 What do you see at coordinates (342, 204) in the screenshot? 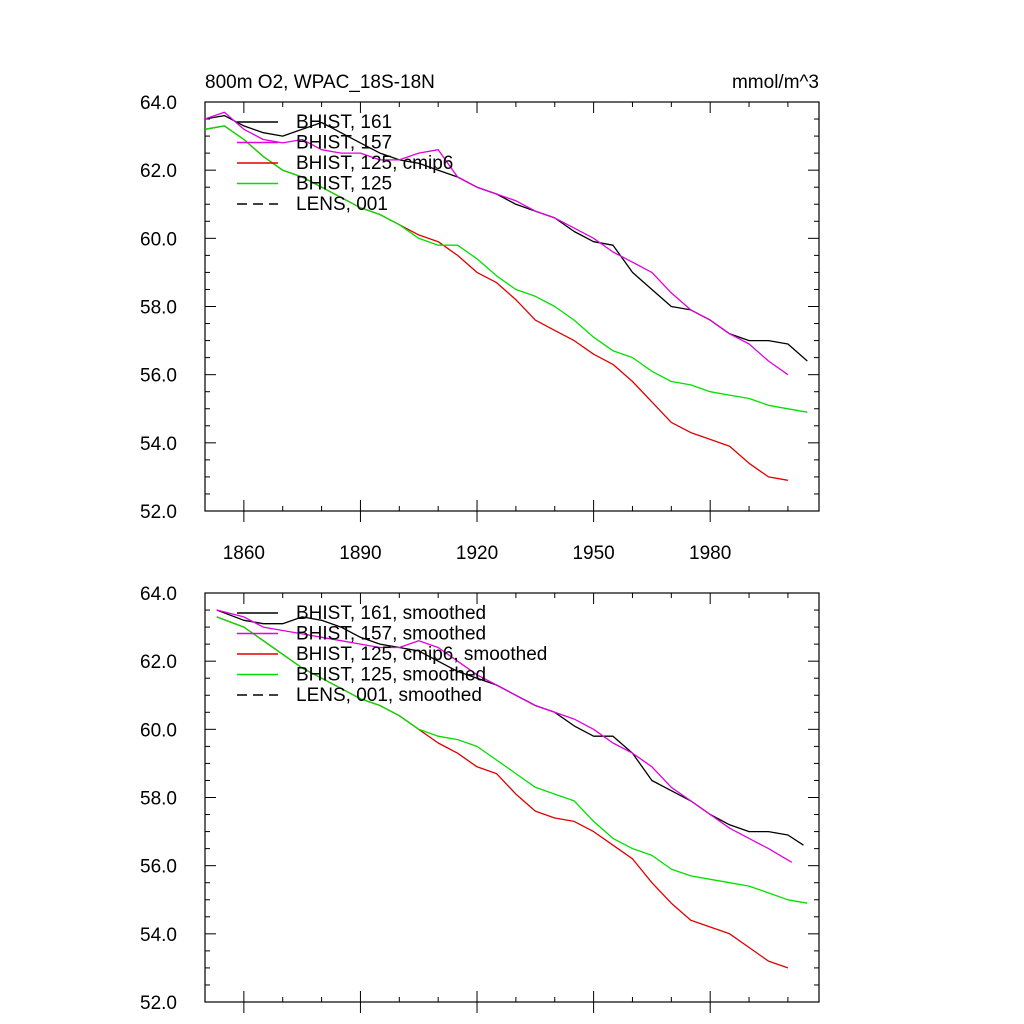
I see `legend-label: LENS, 001` at bounding box center [342, 204].